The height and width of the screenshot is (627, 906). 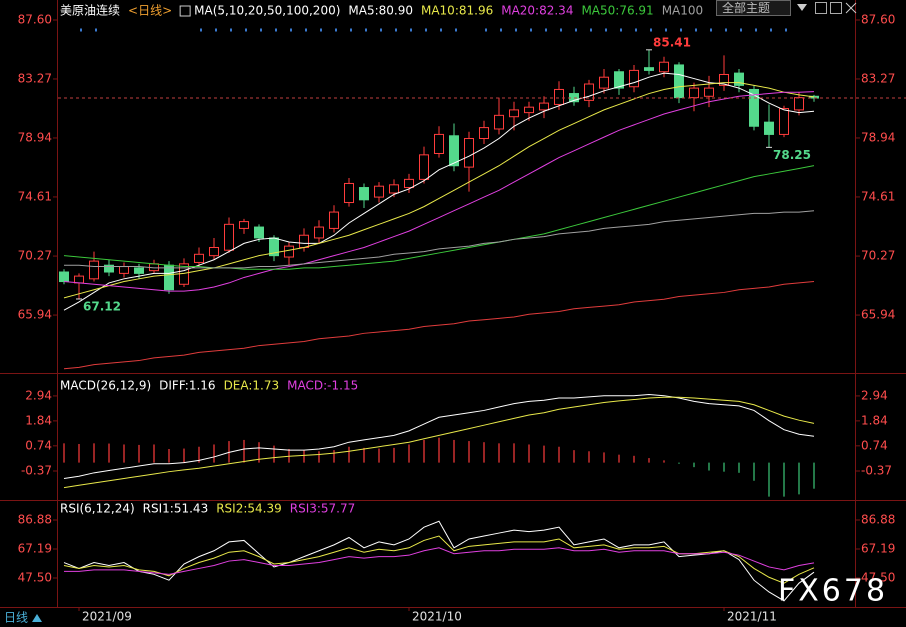 I want to click on legend-entry: RSI2:54.39, so click(x=249, y=509).